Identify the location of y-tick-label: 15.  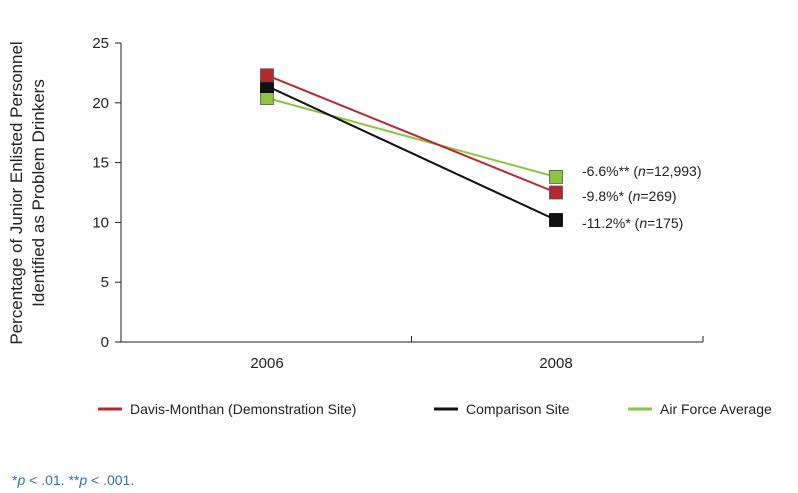
(100, 163).